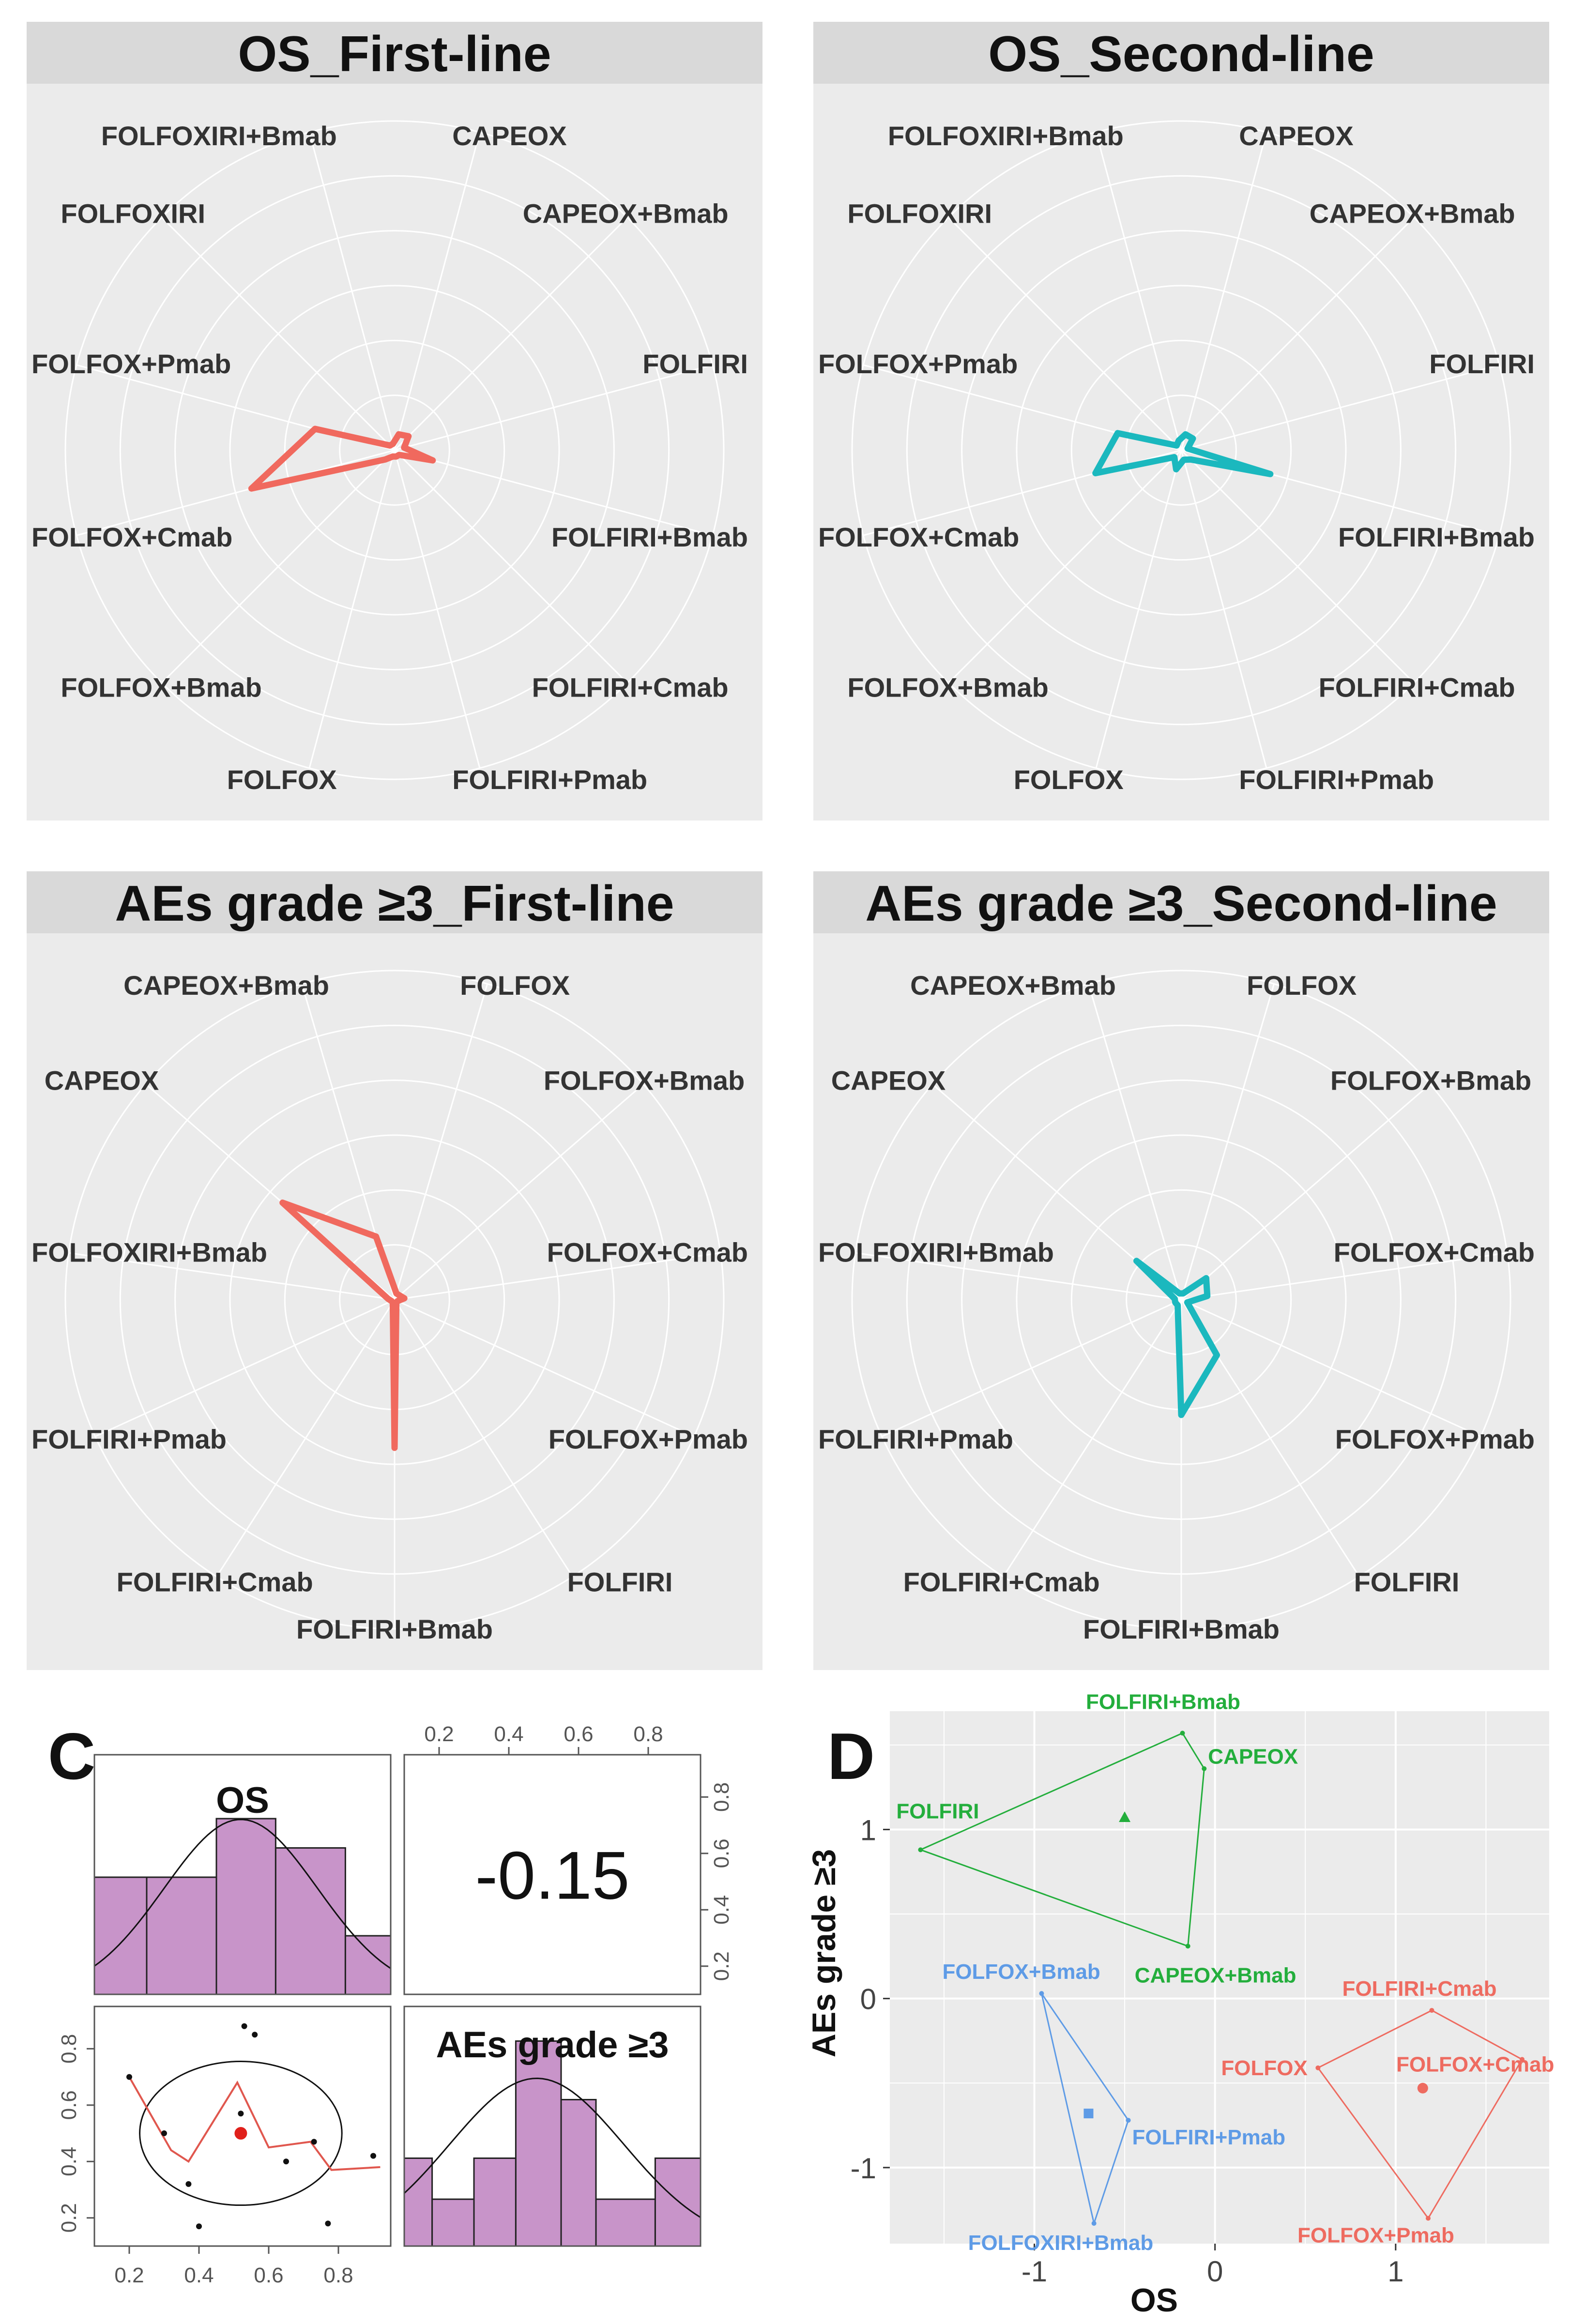 The height and width of the screenshot is (2324, 1586). What do you see at coordinates (578, 1734) in the screenshot?
I see `top-tick-label: 0.6` at bounding box center [578, 1734].